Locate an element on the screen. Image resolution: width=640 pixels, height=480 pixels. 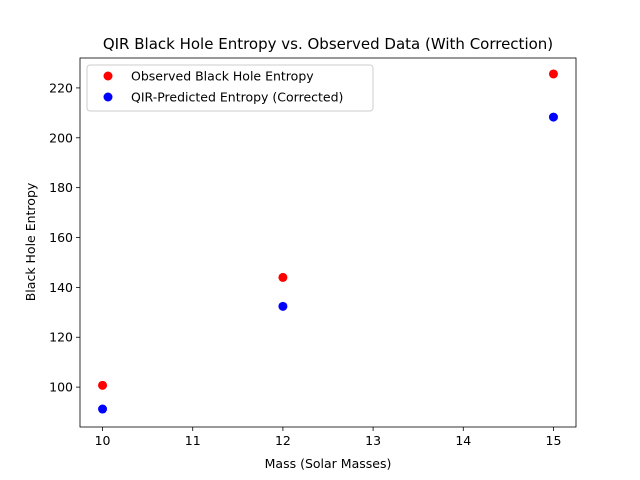
x-tick-label: 11 is located at coordinates (193, 440).